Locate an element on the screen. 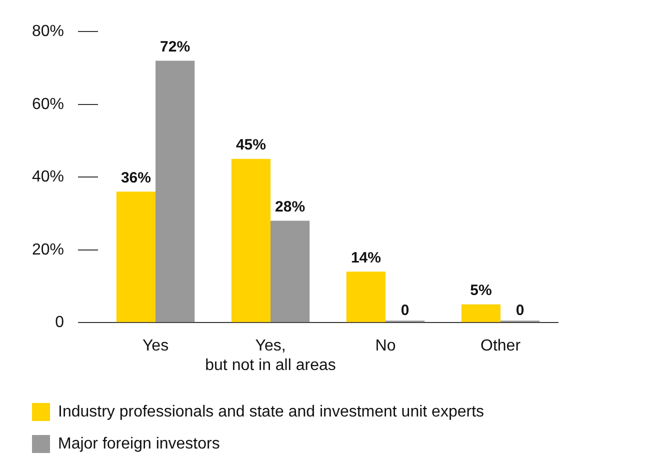 The height and width of the screenshot is (469, 656). data-label: 14% is located at coordinates (365, 257).